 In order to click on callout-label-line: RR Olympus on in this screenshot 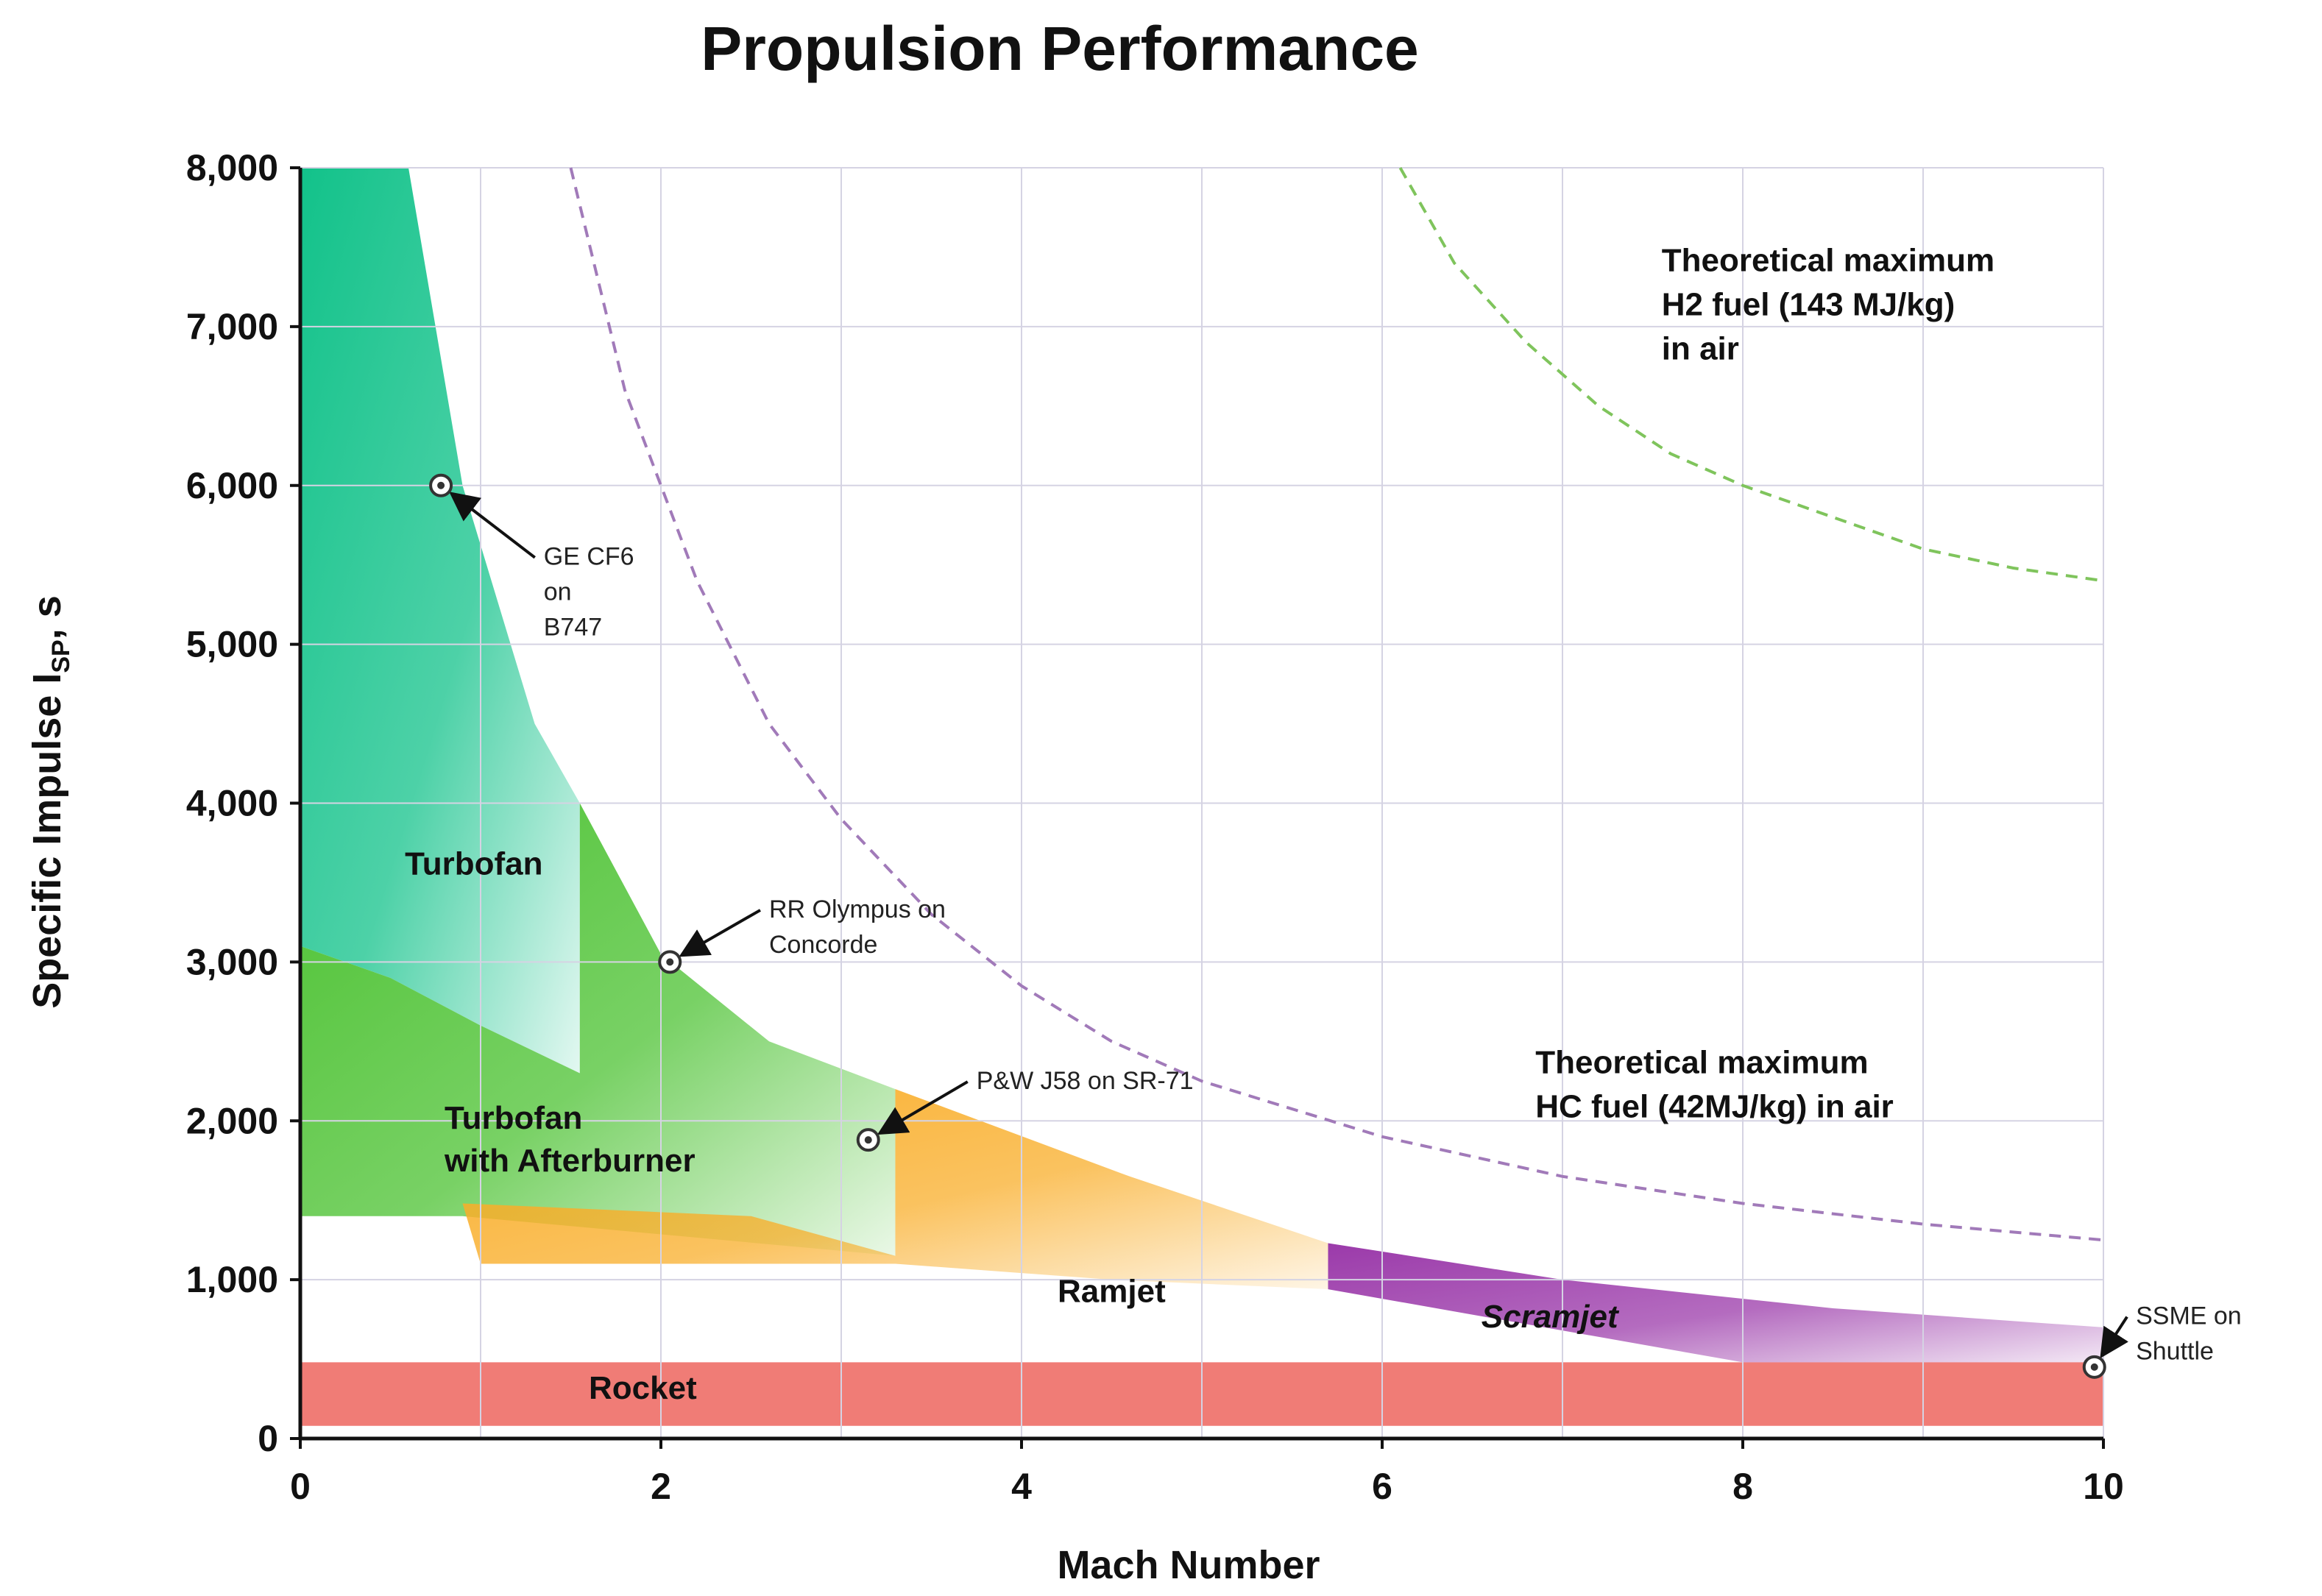, I will do `click(857, 909)`.